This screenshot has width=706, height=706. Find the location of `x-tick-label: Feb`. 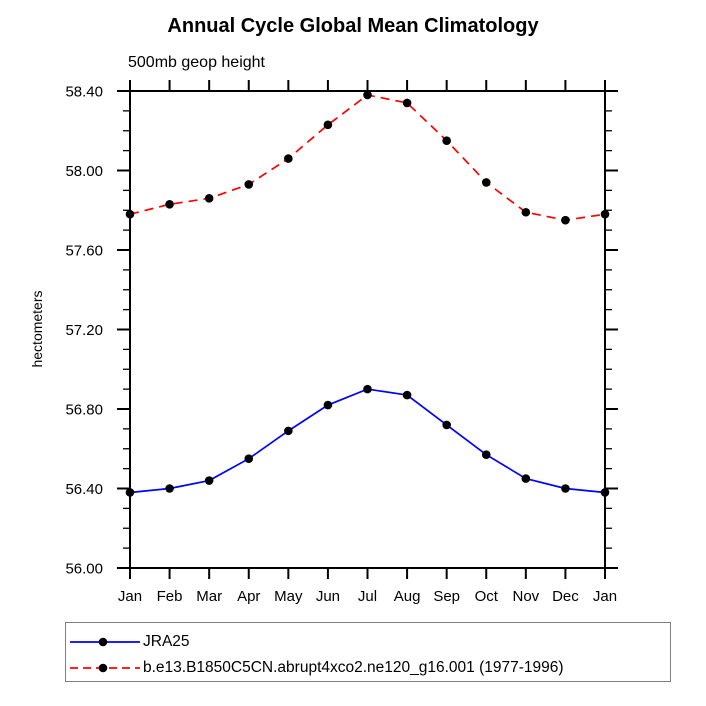

x-tick-label: Feb is located at coordinates (170, 596).